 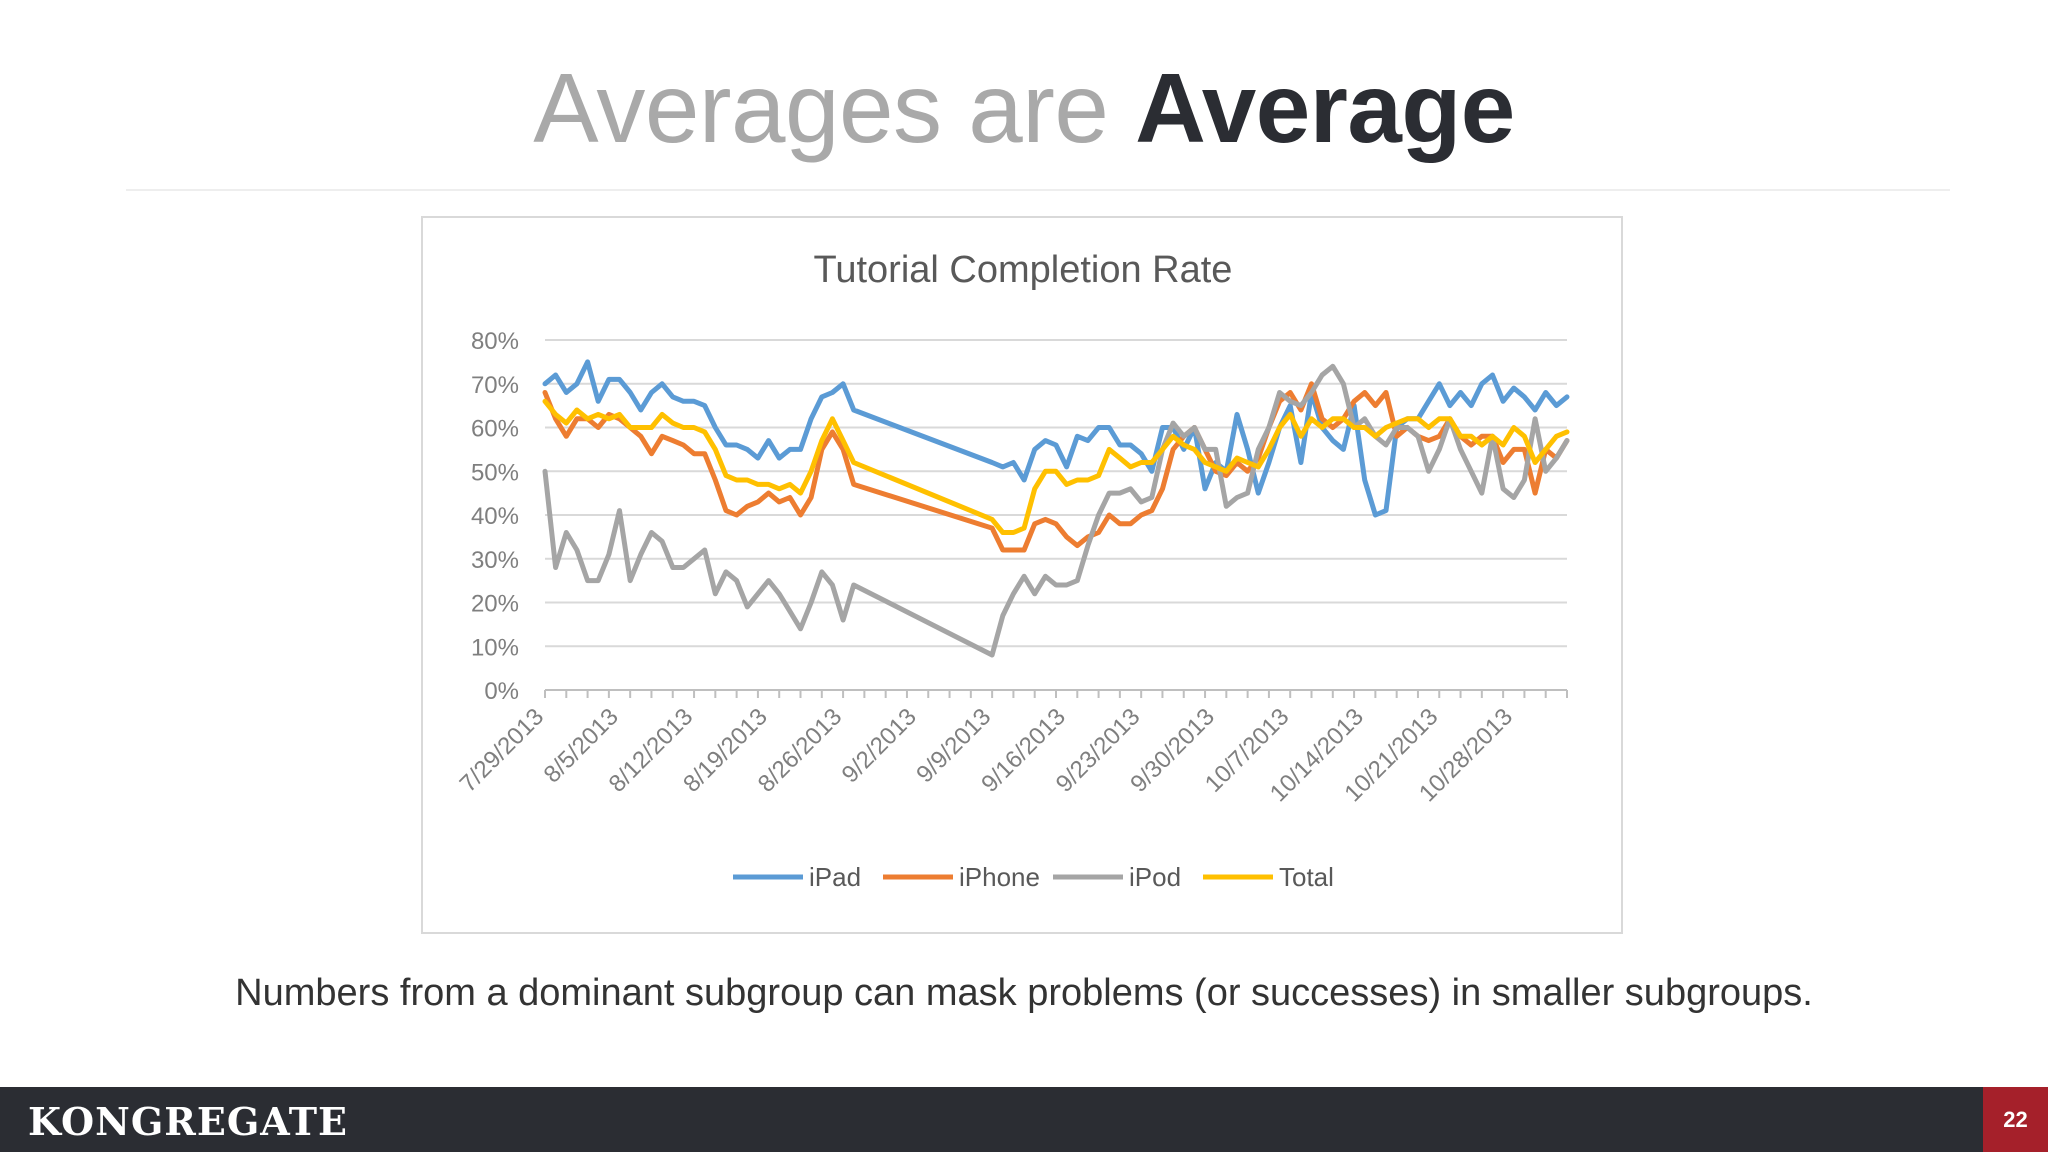 What do you see at coordinates (999, 877) in the screenshot?
I see `legend-label-iphone: iPhone` at bounding box center [999, 877].